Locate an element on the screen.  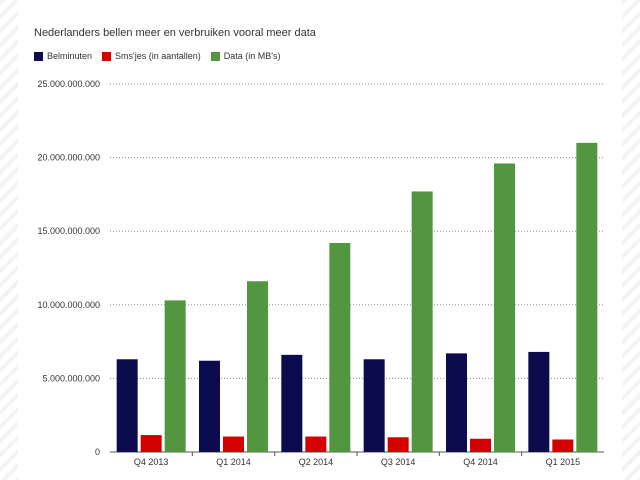
legend-label: Sms'jes (in aantallen) is located at coordinates (158, 56).